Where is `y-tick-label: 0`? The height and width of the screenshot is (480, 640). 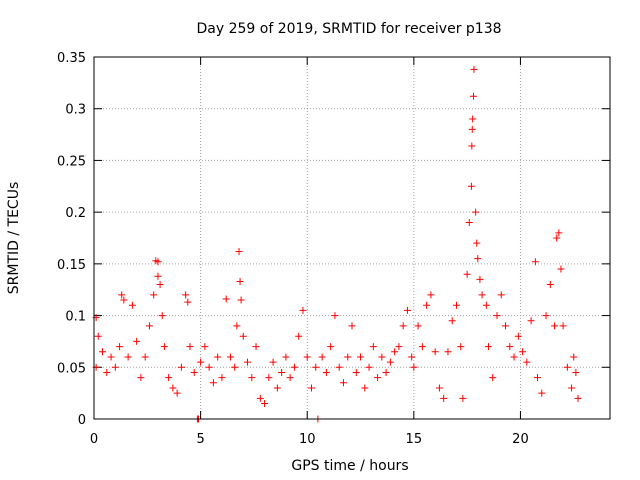 y-tick-label: 0 is located at coordinates (82, 420).